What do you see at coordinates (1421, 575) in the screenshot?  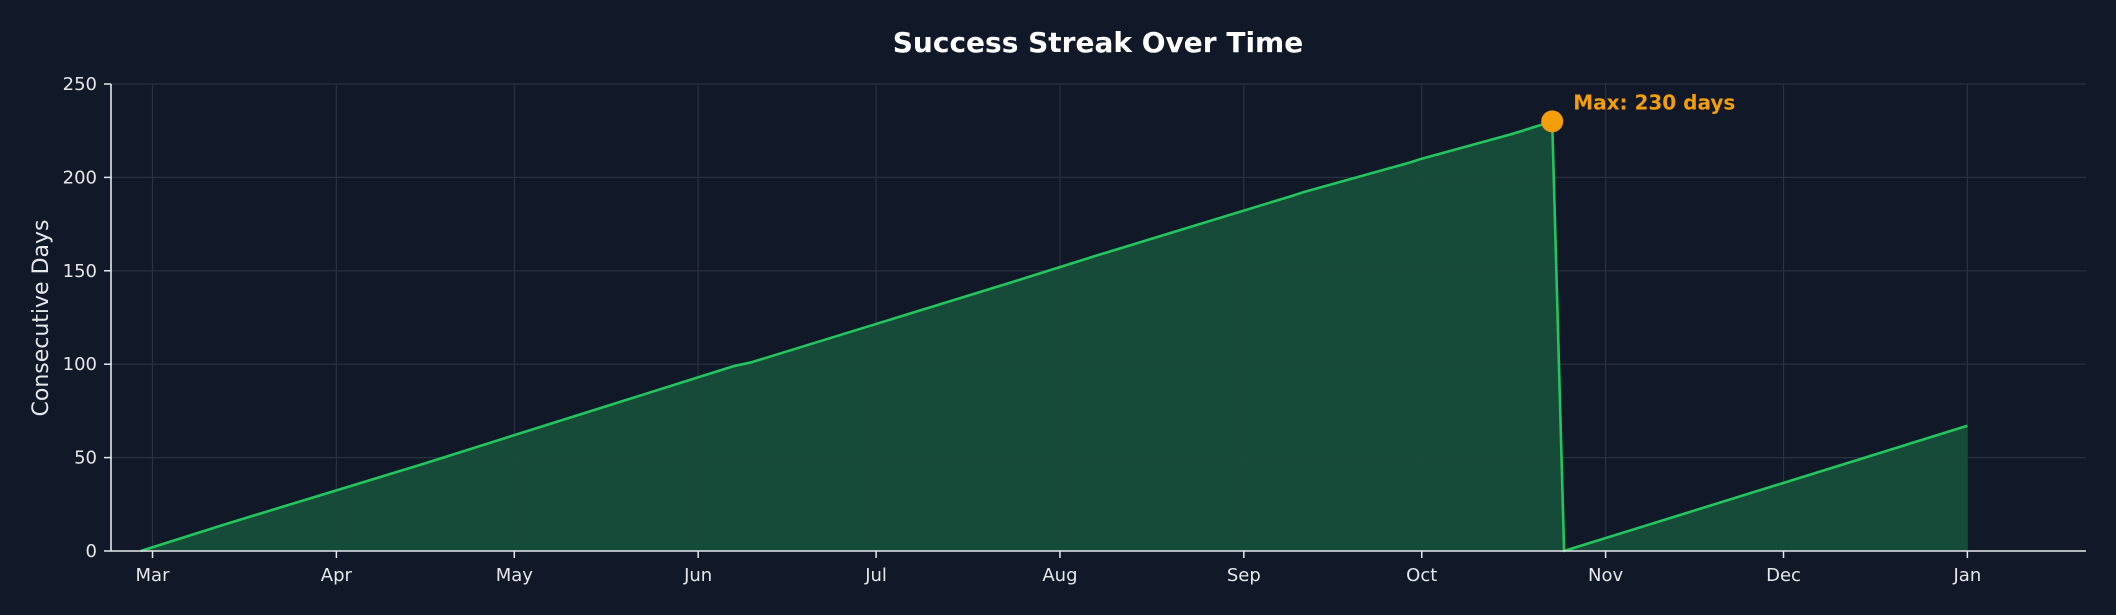 I see `x-tick-label: Oct` at bounding box center [1421, 575].